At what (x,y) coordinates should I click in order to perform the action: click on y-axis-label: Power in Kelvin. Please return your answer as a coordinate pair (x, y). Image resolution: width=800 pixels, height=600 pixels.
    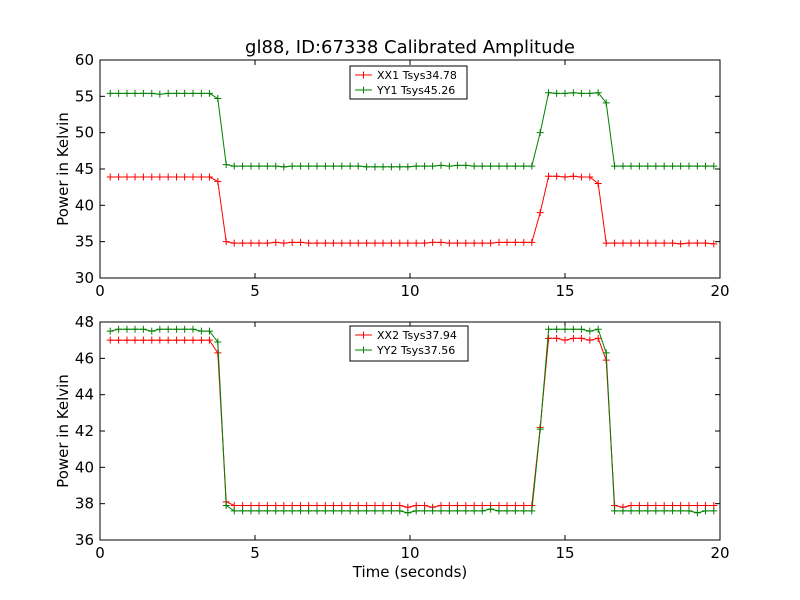
    Looking at the image, I should click on (63, 169).